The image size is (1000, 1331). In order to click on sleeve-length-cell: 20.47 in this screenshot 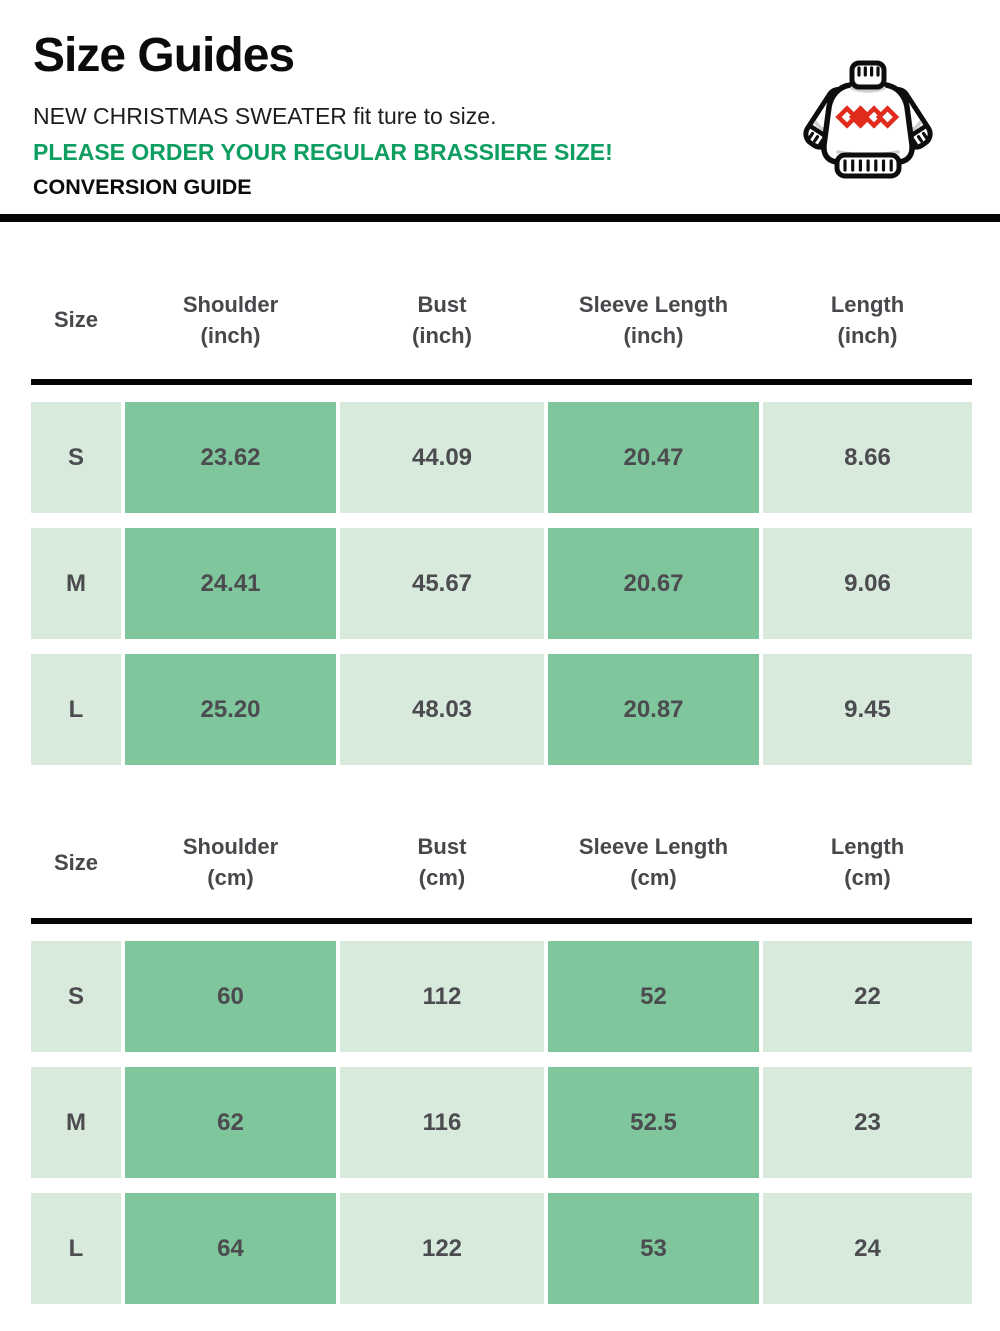, I will do `click(653, 458)`.